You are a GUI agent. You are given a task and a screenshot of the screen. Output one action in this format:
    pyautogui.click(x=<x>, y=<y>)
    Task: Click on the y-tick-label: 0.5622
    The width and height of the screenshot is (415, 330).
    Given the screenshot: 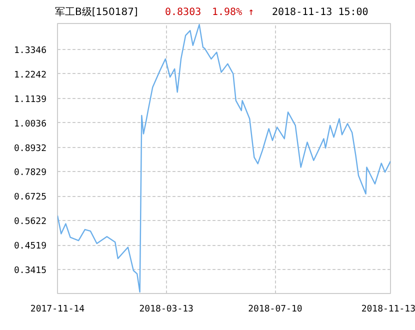 What is the action you would take?
    pyautogui.click(x=30, y=222)
    